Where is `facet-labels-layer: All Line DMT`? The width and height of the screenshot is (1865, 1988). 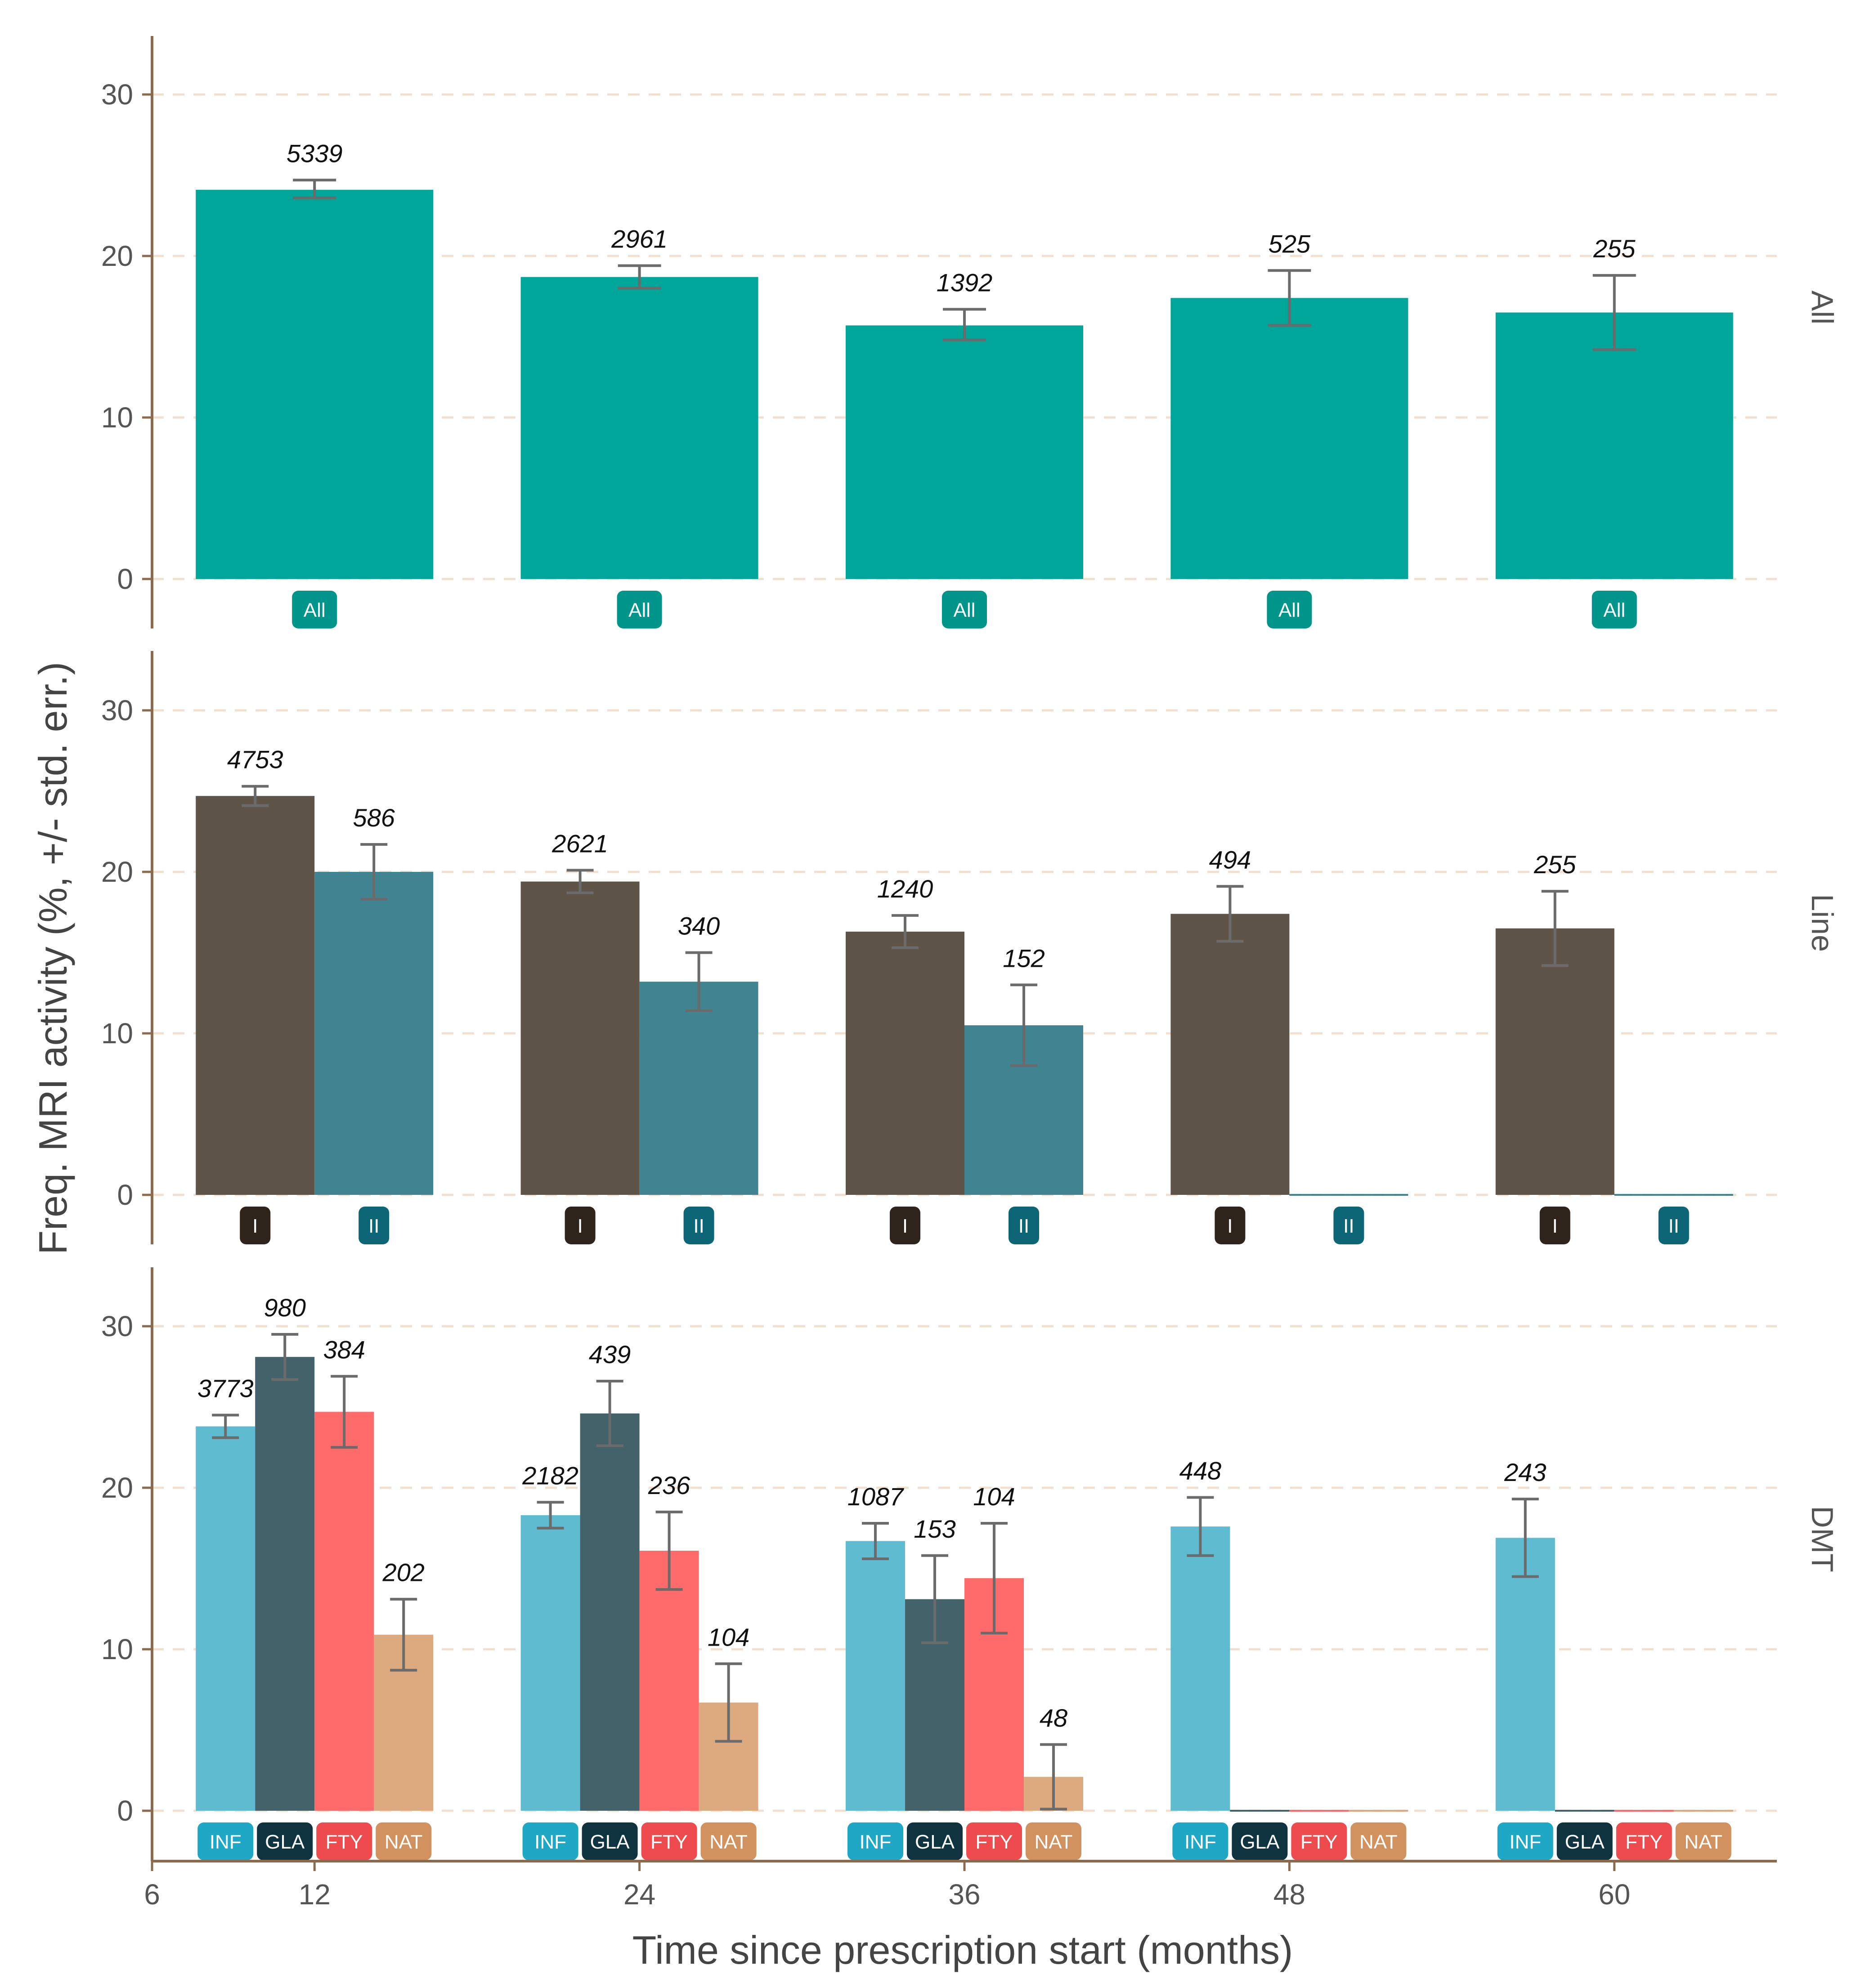
facet-labels-layer: All Line DMT is located at coordinates (1822, 931).